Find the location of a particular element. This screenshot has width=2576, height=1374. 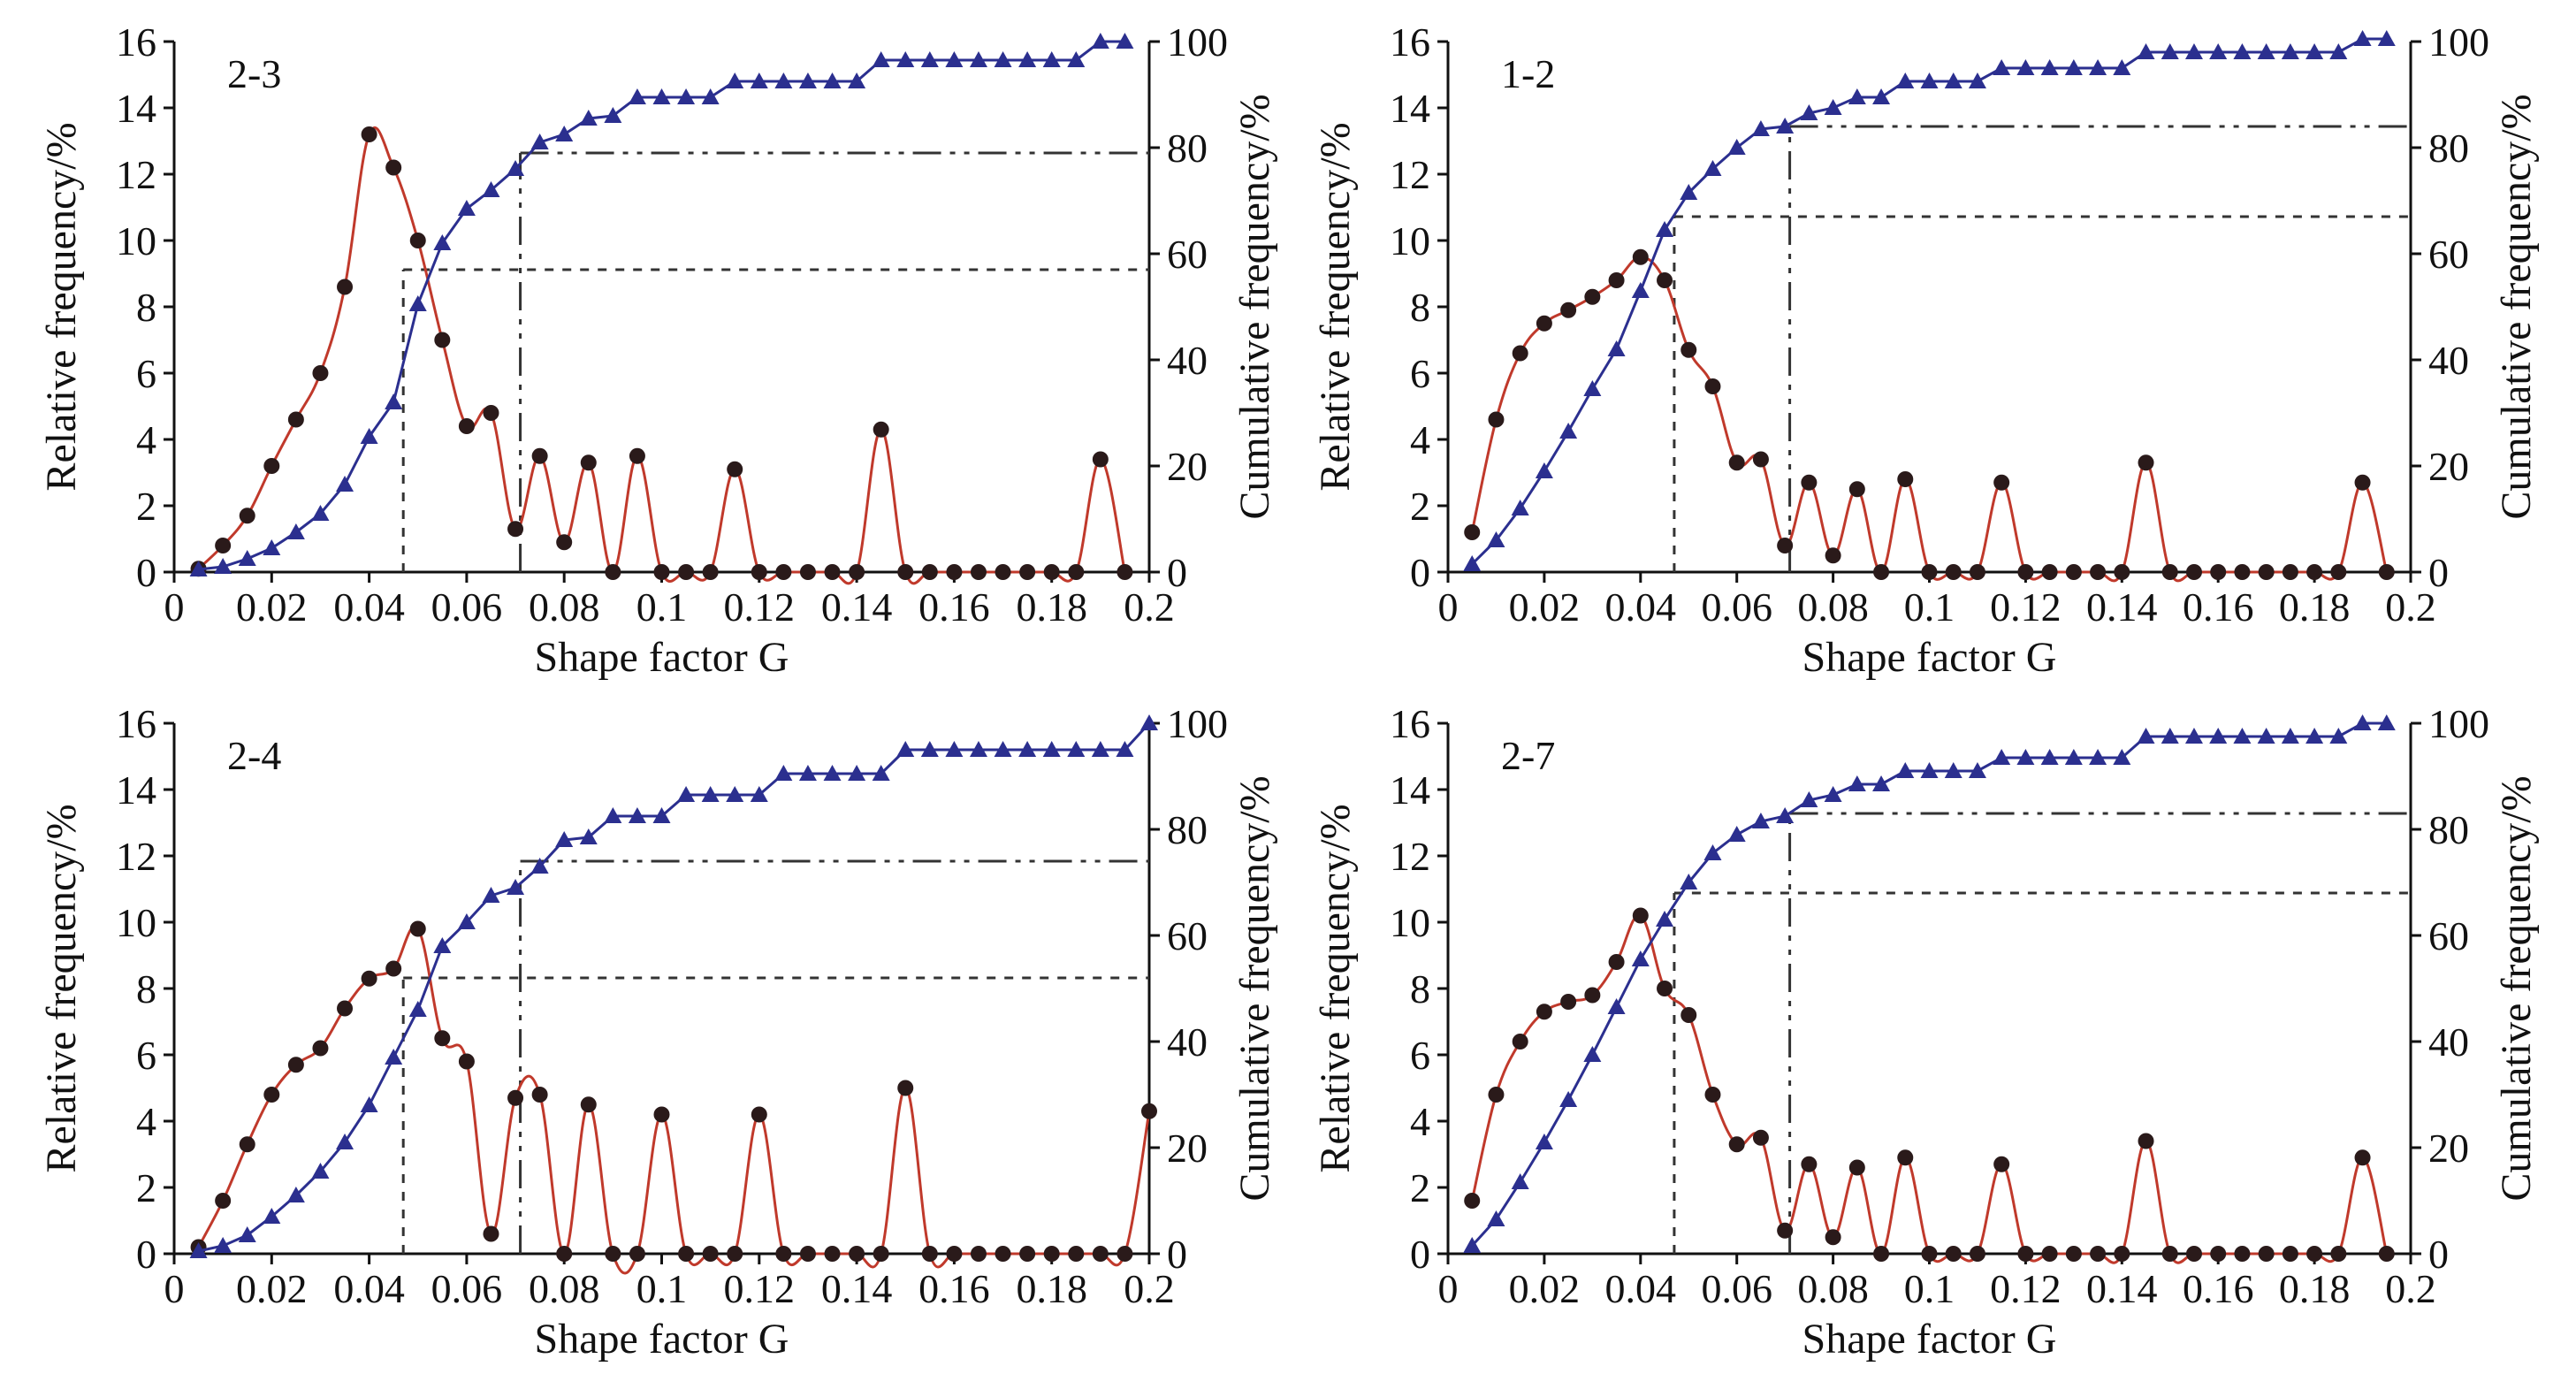

x-tick-label: 0.04 is located at coordinates (1641, 1289).